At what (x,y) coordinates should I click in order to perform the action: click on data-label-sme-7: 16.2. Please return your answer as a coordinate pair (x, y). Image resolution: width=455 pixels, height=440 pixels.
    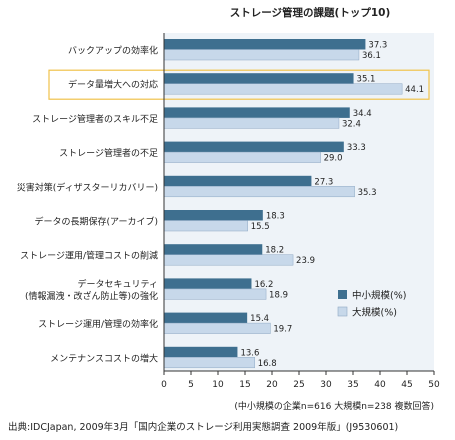
    Looking at the image, I should click on (263, 285).